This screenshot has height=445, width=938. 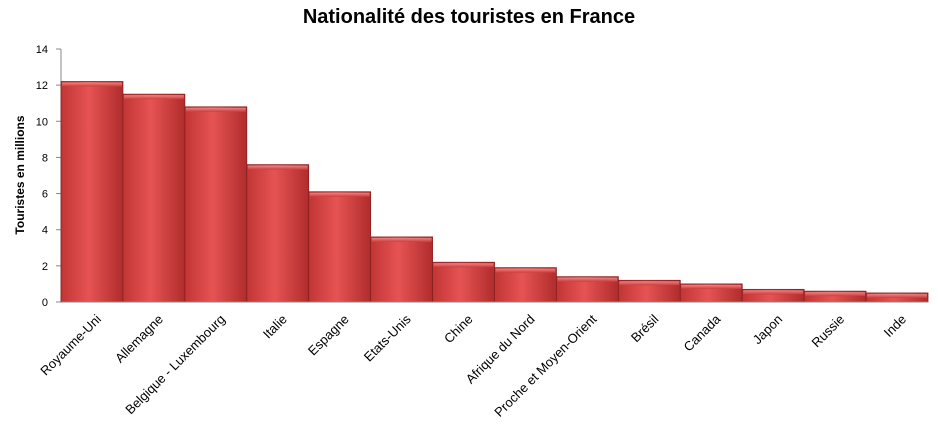 I want to click on y-tick-label: 4, so click(x=45, y=231).